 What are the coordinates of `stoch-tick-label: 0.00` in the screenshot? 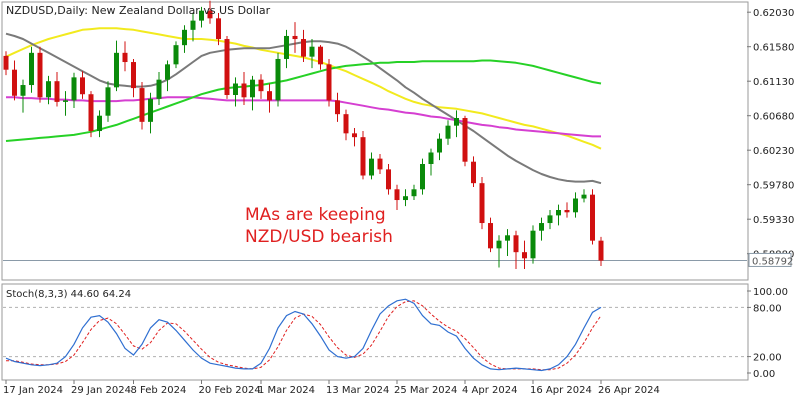 It's located at (764, 374).